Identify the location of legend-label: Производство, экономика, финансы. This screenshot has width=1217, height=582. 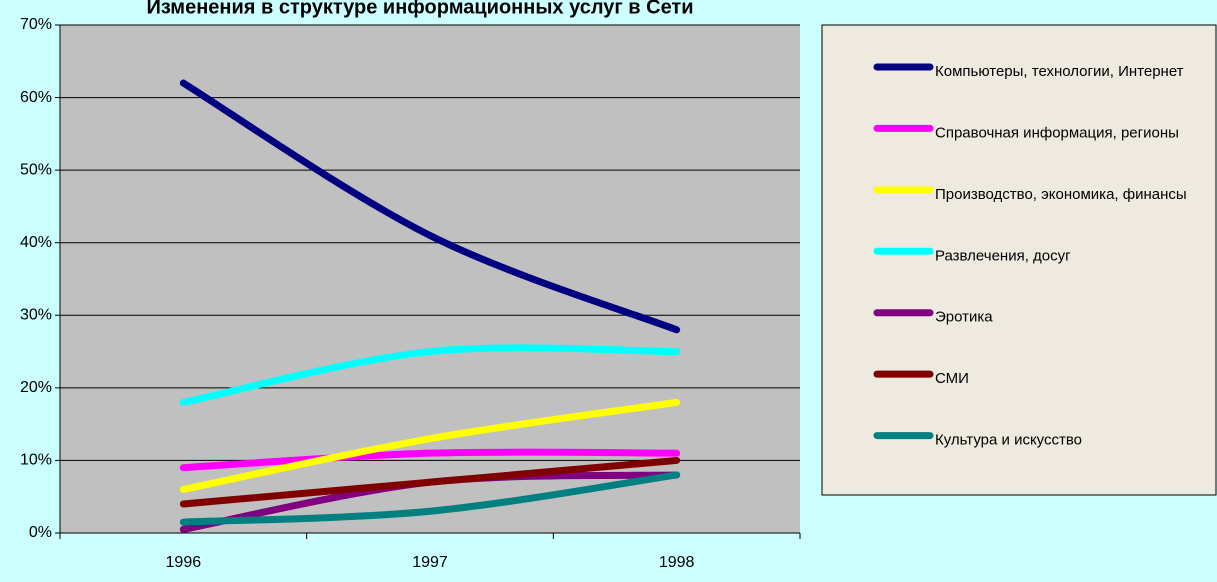
(1061, 194).